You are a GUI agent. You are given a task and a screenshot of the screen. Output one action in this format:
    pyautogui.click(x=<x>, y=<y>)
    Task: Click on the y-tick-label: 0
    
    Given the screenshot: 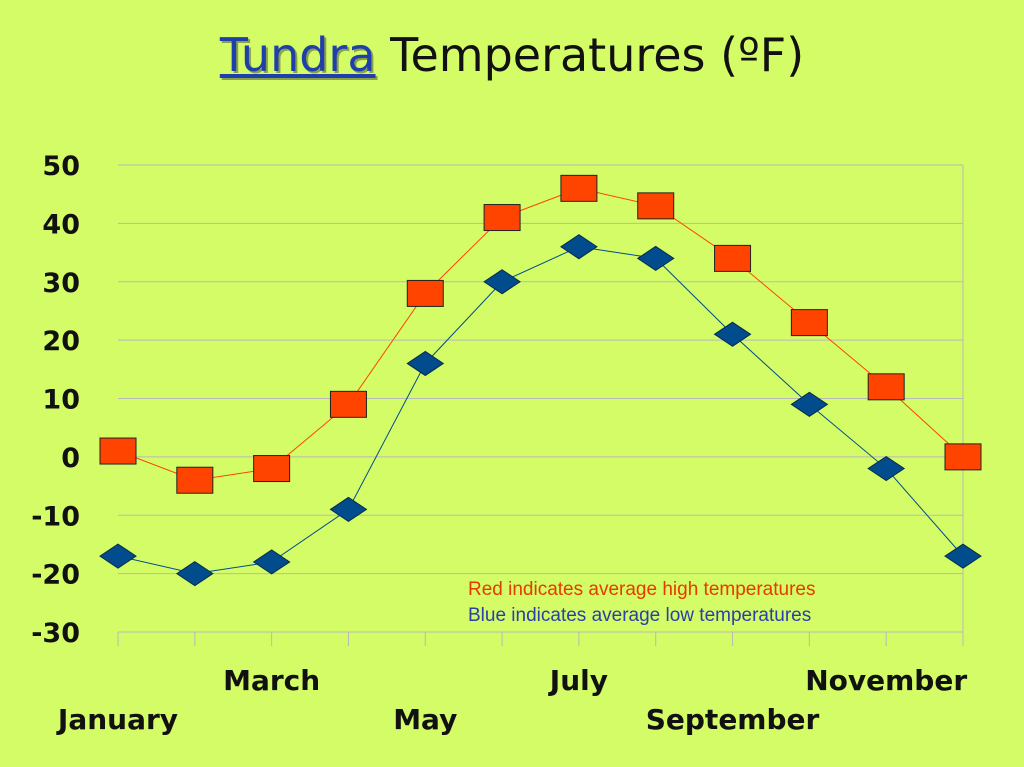 What is the action you would take?
    pyautogui.click(x=70, y=458)
    